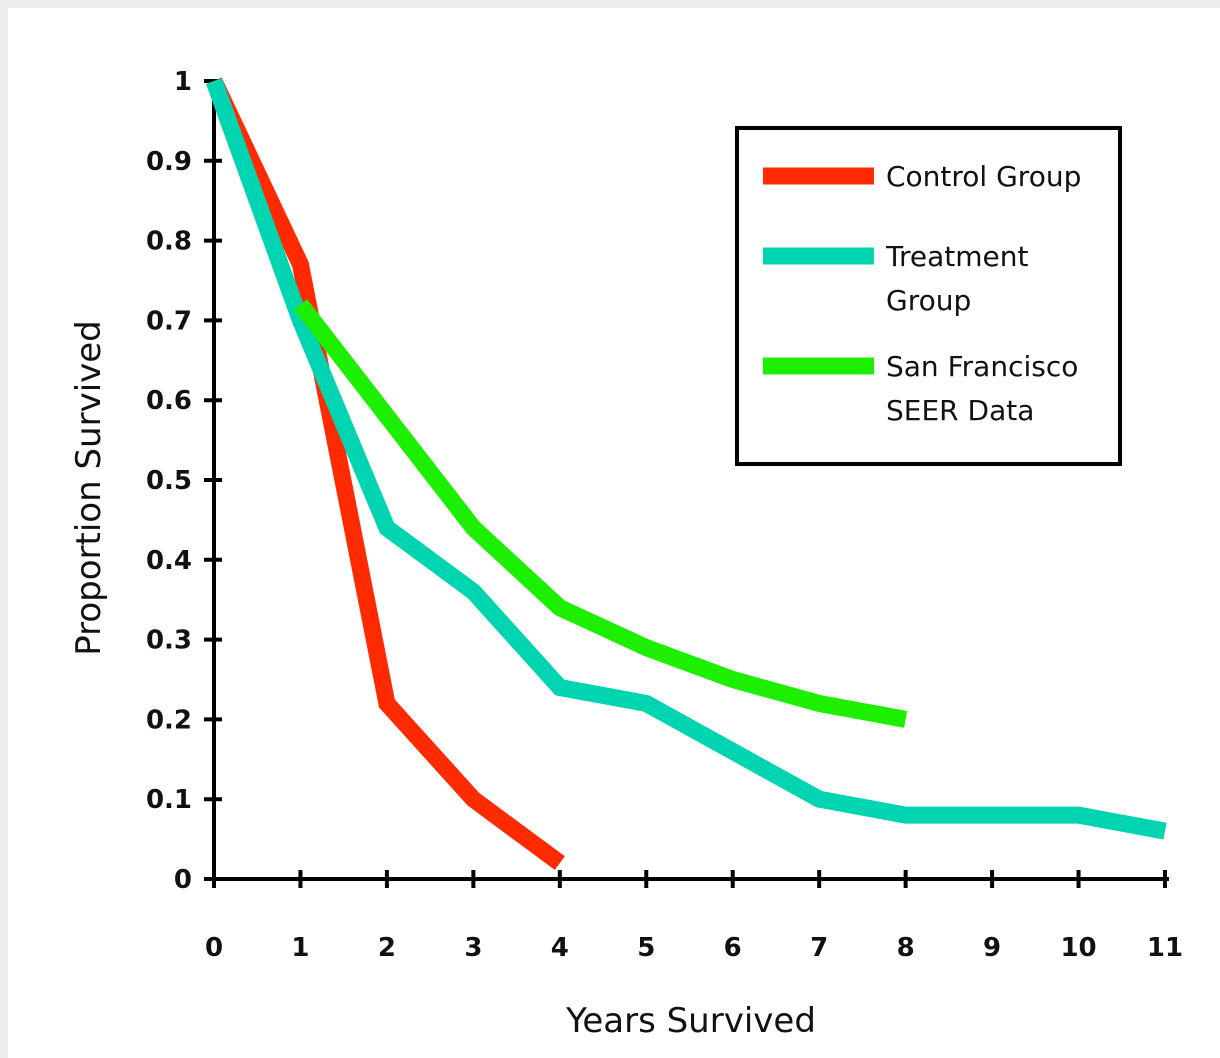 The width and height of the screenshot is (1220, 1058). I want to click on y-axis-ticks: 0 0.1 0.2 0.3 0.4 0.5 0.6 0.7 0.8 0.9 1, so click(184, 481).